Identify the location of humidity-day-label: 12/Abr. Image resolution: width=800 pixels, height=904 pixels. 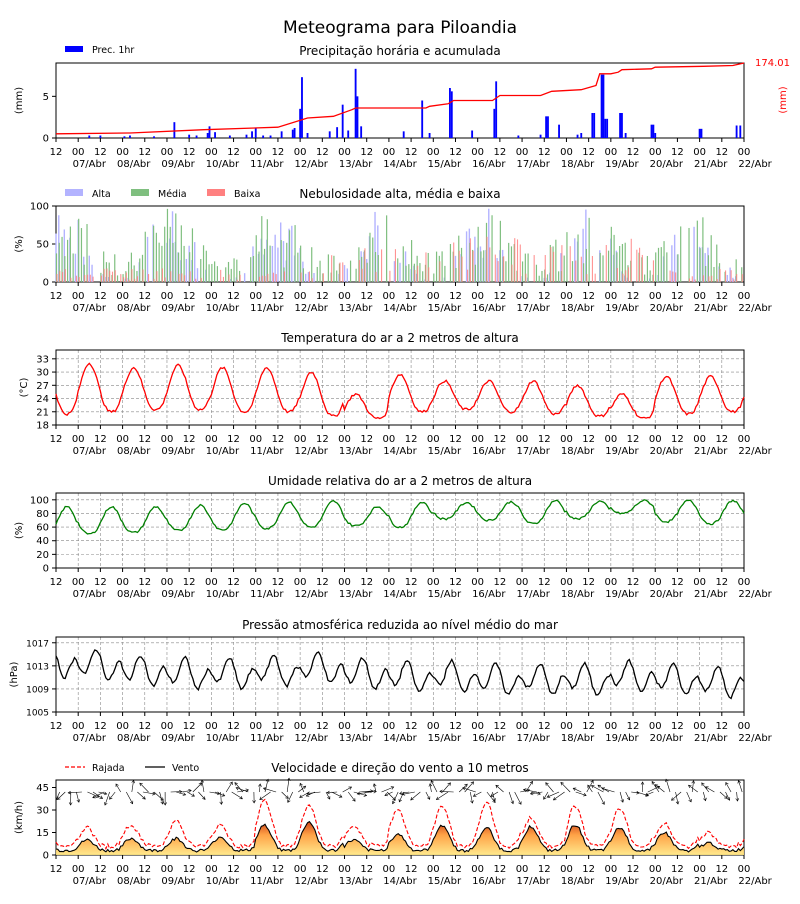
(312, 594).